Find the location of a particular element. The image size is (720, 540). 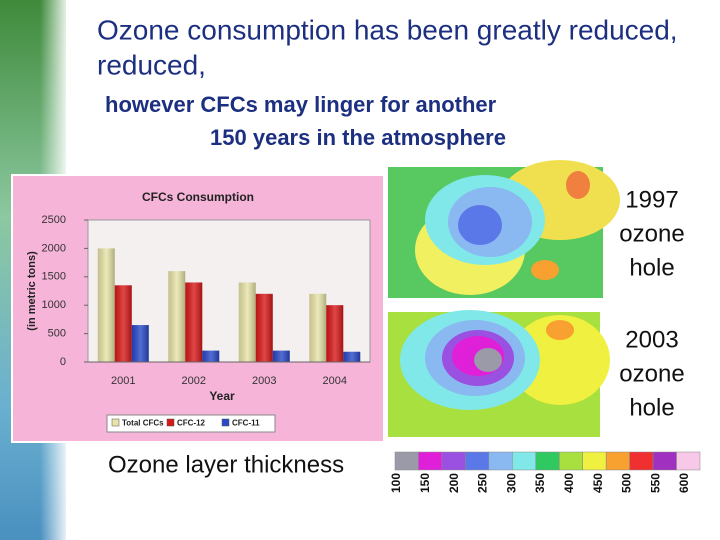

subtitle: however CFCs may linger for another is located at coordinates (301, 104).